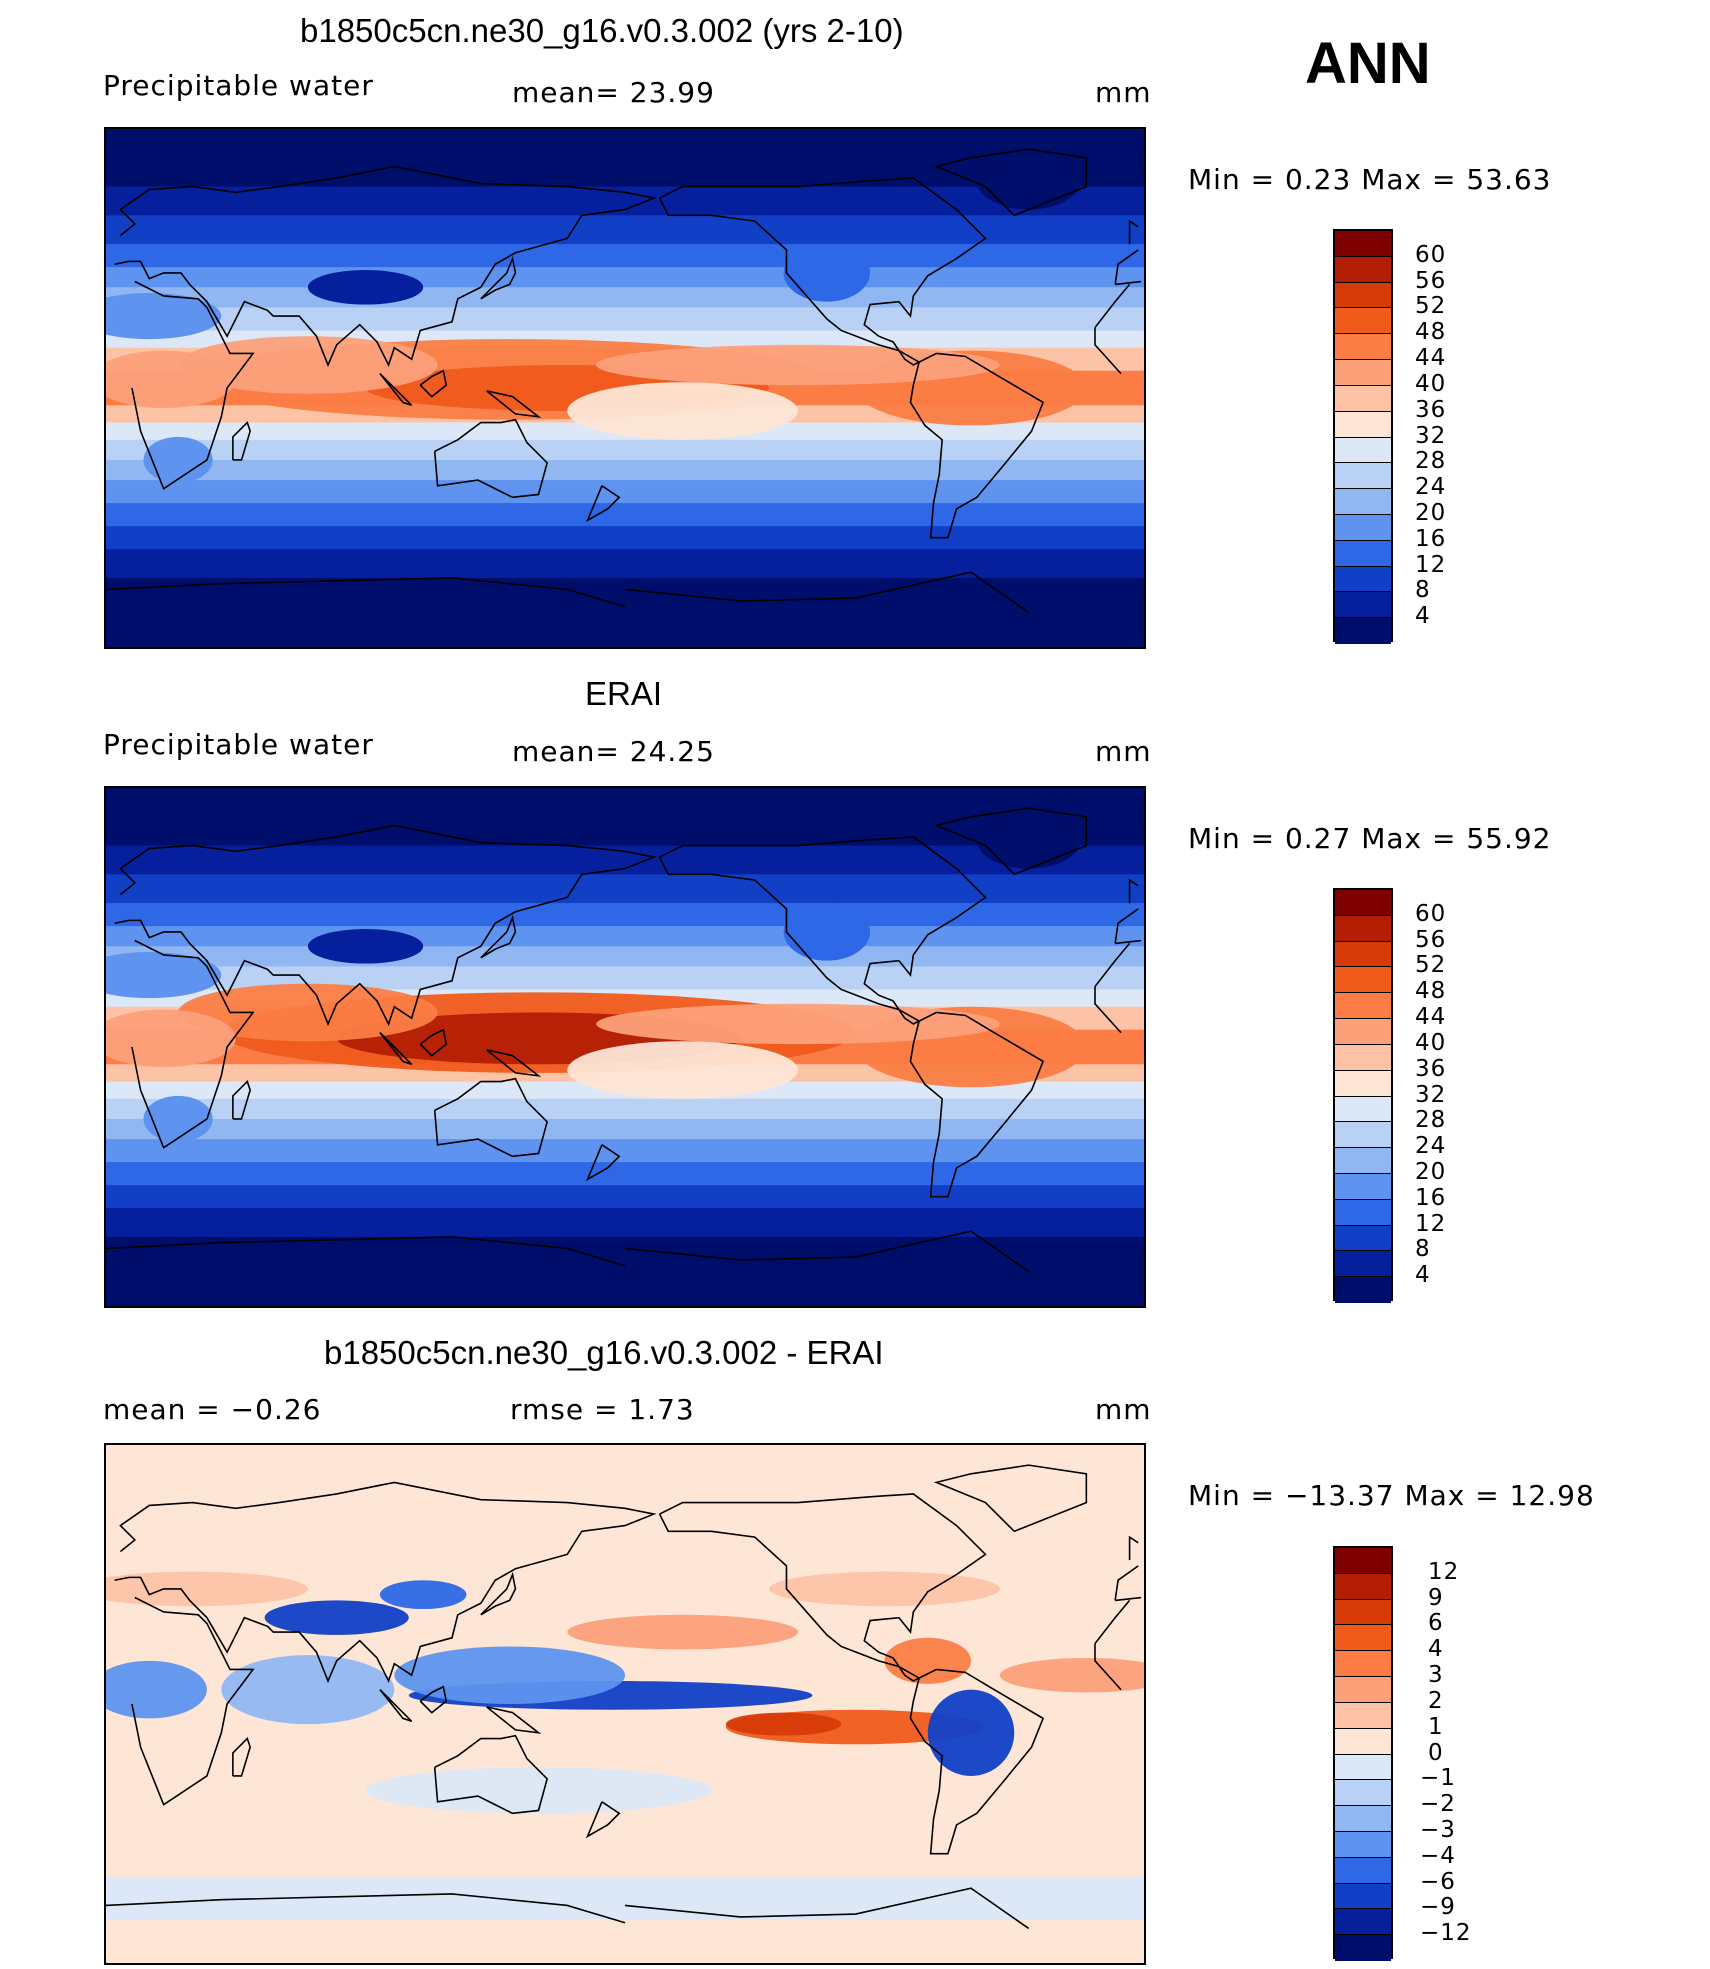 This screenshot has height=1969, width=1710. What do you see at coordinates (1431, 461) in the screenshot?
I see `colorbar-tick-label: 28` at bounding box center [1431, 461].